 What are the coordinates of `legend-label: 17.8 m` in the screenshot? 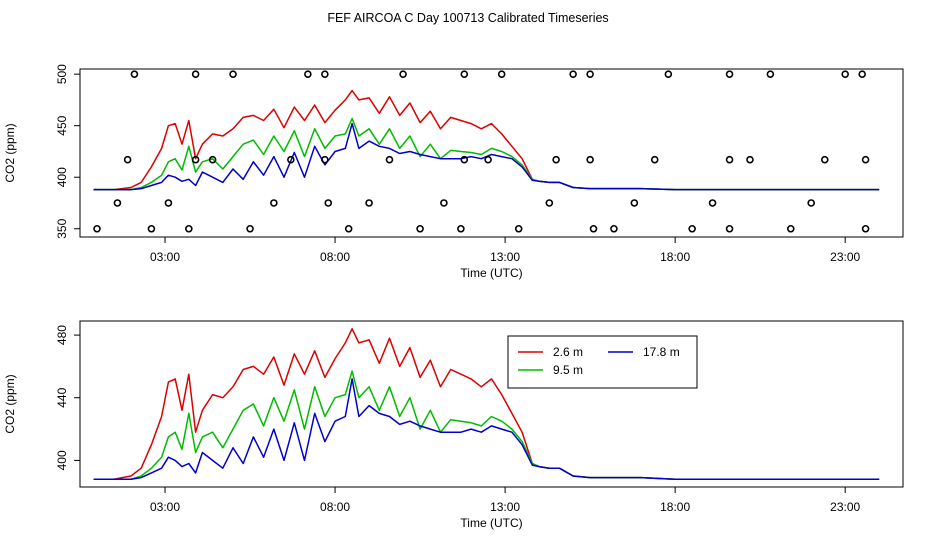 It's located at (661, 352).